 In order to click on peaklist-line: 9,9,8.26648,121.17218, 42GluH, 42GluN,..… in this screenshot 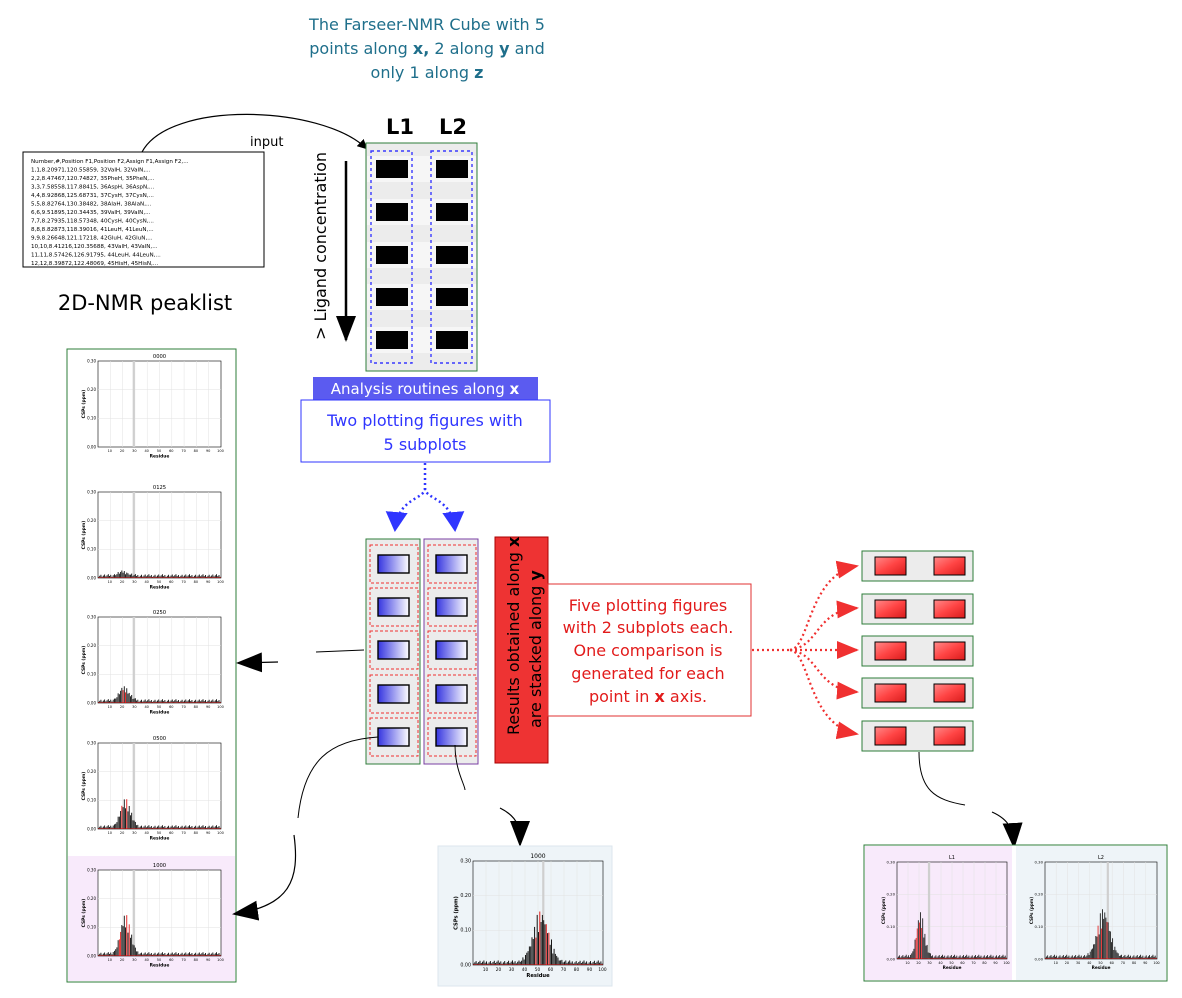, I will do `click(92, 239)`.